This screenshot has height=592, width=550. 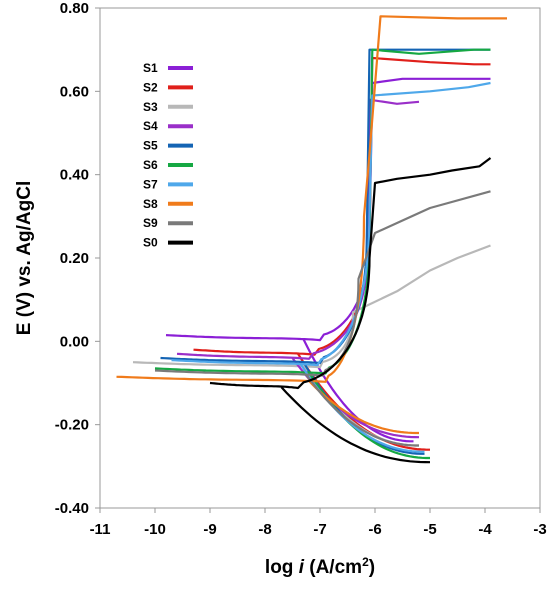 I want to click on y-tick-label: 0.40, so click(x=74, y=175).